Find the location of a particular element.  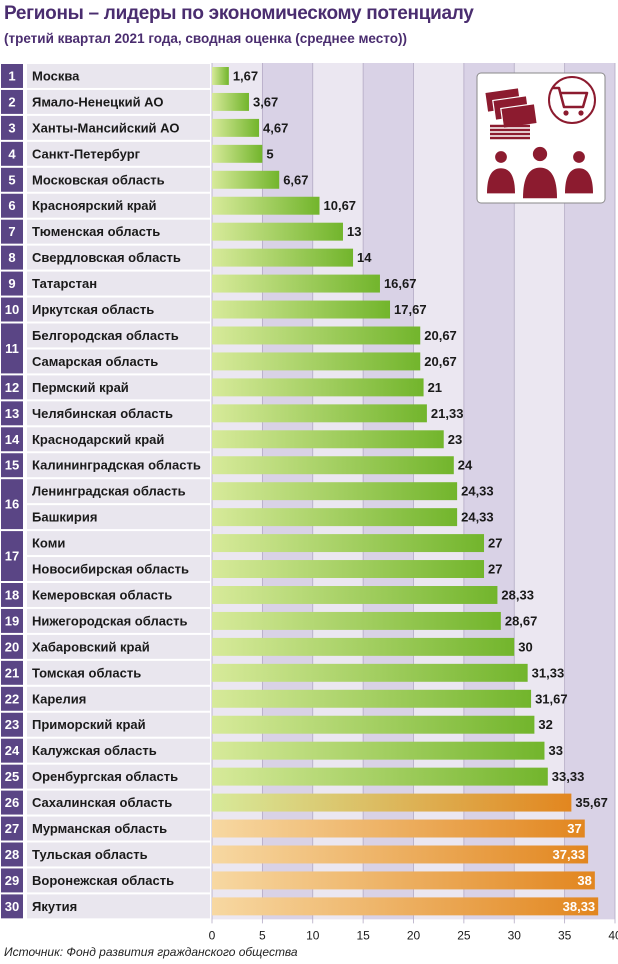

rank-label: 26 is located at coordinates (12, 802).